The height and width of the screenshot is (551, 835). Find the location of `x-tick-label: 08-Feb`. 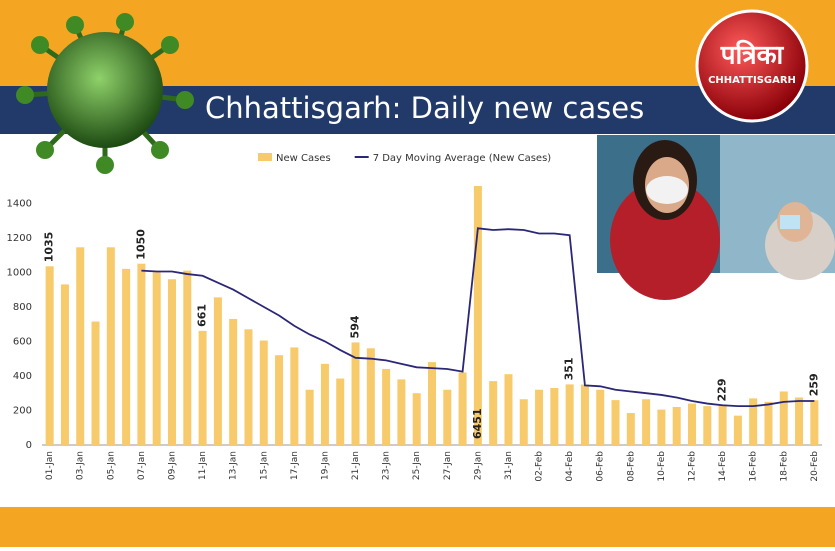

x-tick-label: 08-Feb is located at coordinates (631, 466).